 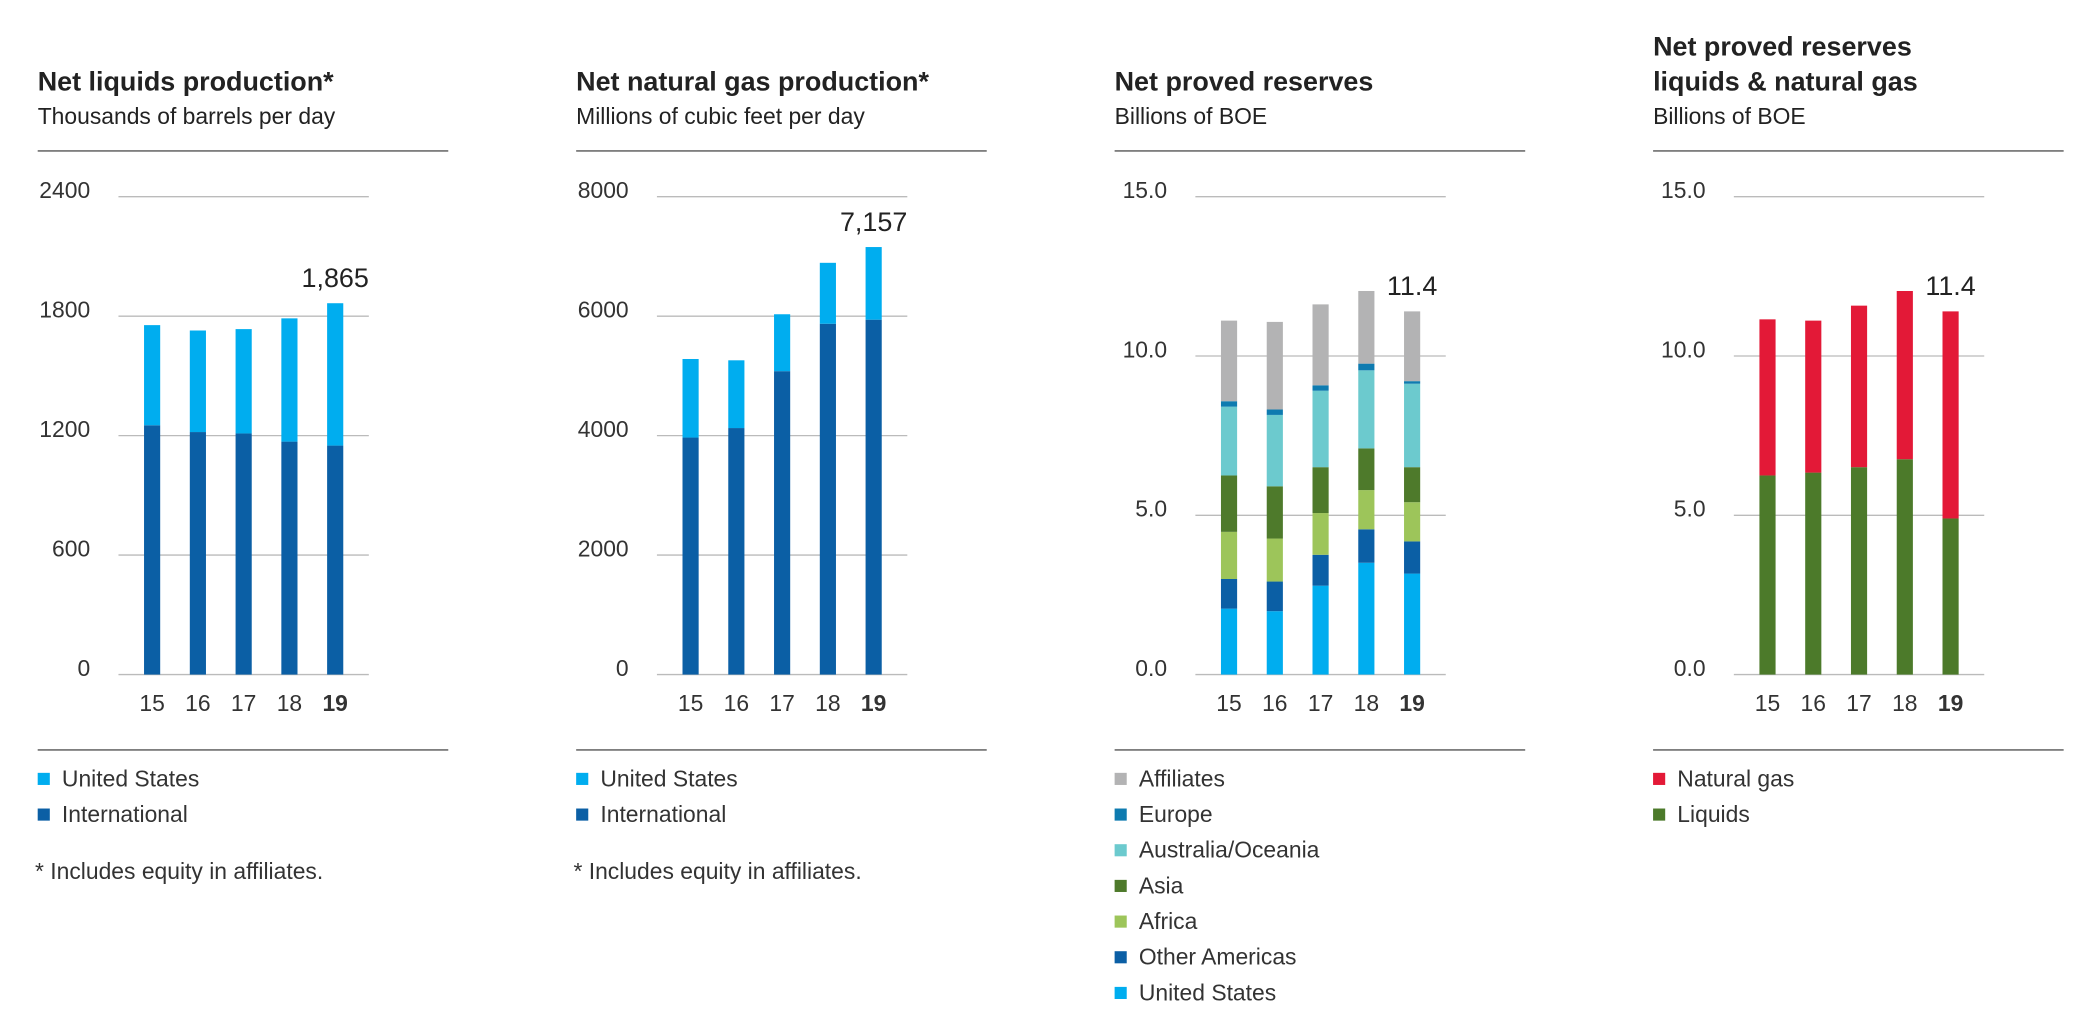 I want to click on y-tick-label: 6000, so click(x=603, y=310).